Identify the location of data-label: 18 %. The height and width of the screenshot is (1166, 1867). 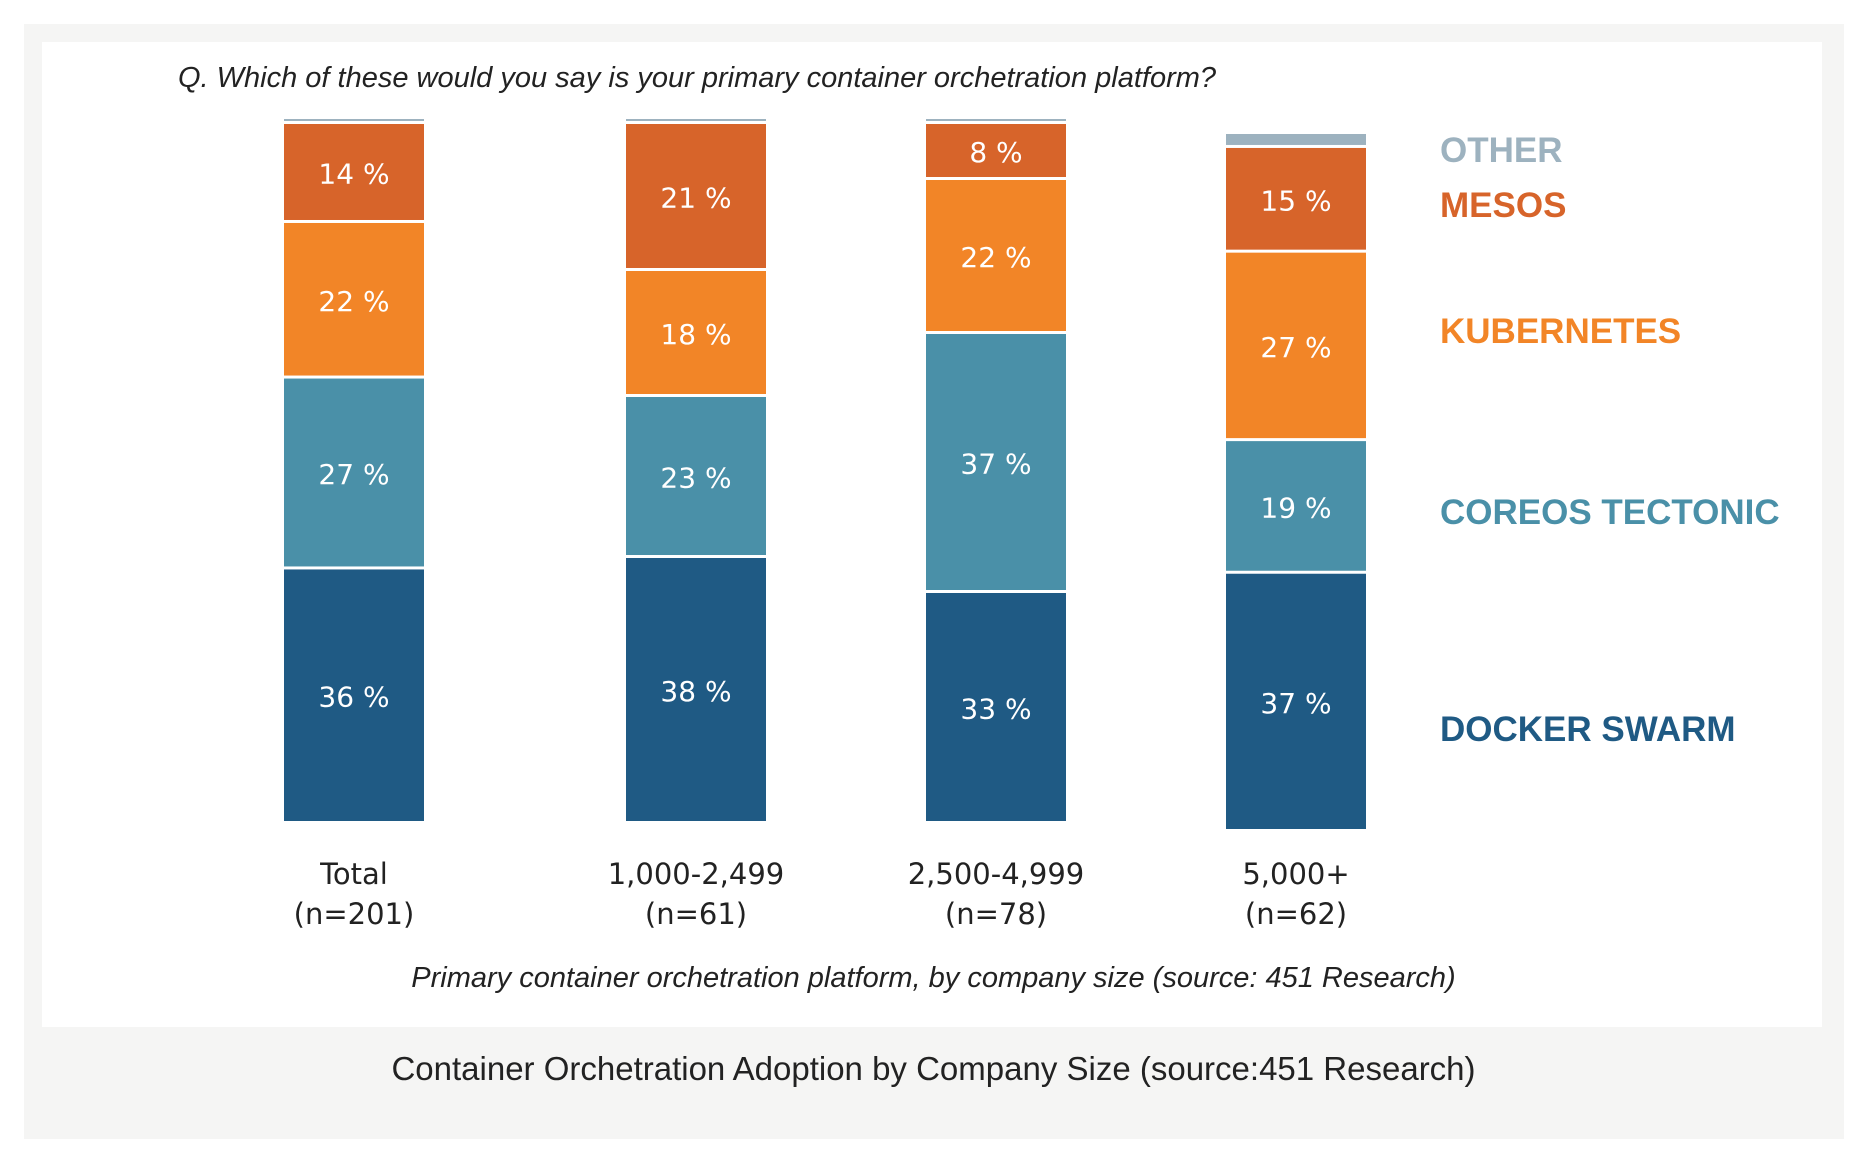
(695, 334).